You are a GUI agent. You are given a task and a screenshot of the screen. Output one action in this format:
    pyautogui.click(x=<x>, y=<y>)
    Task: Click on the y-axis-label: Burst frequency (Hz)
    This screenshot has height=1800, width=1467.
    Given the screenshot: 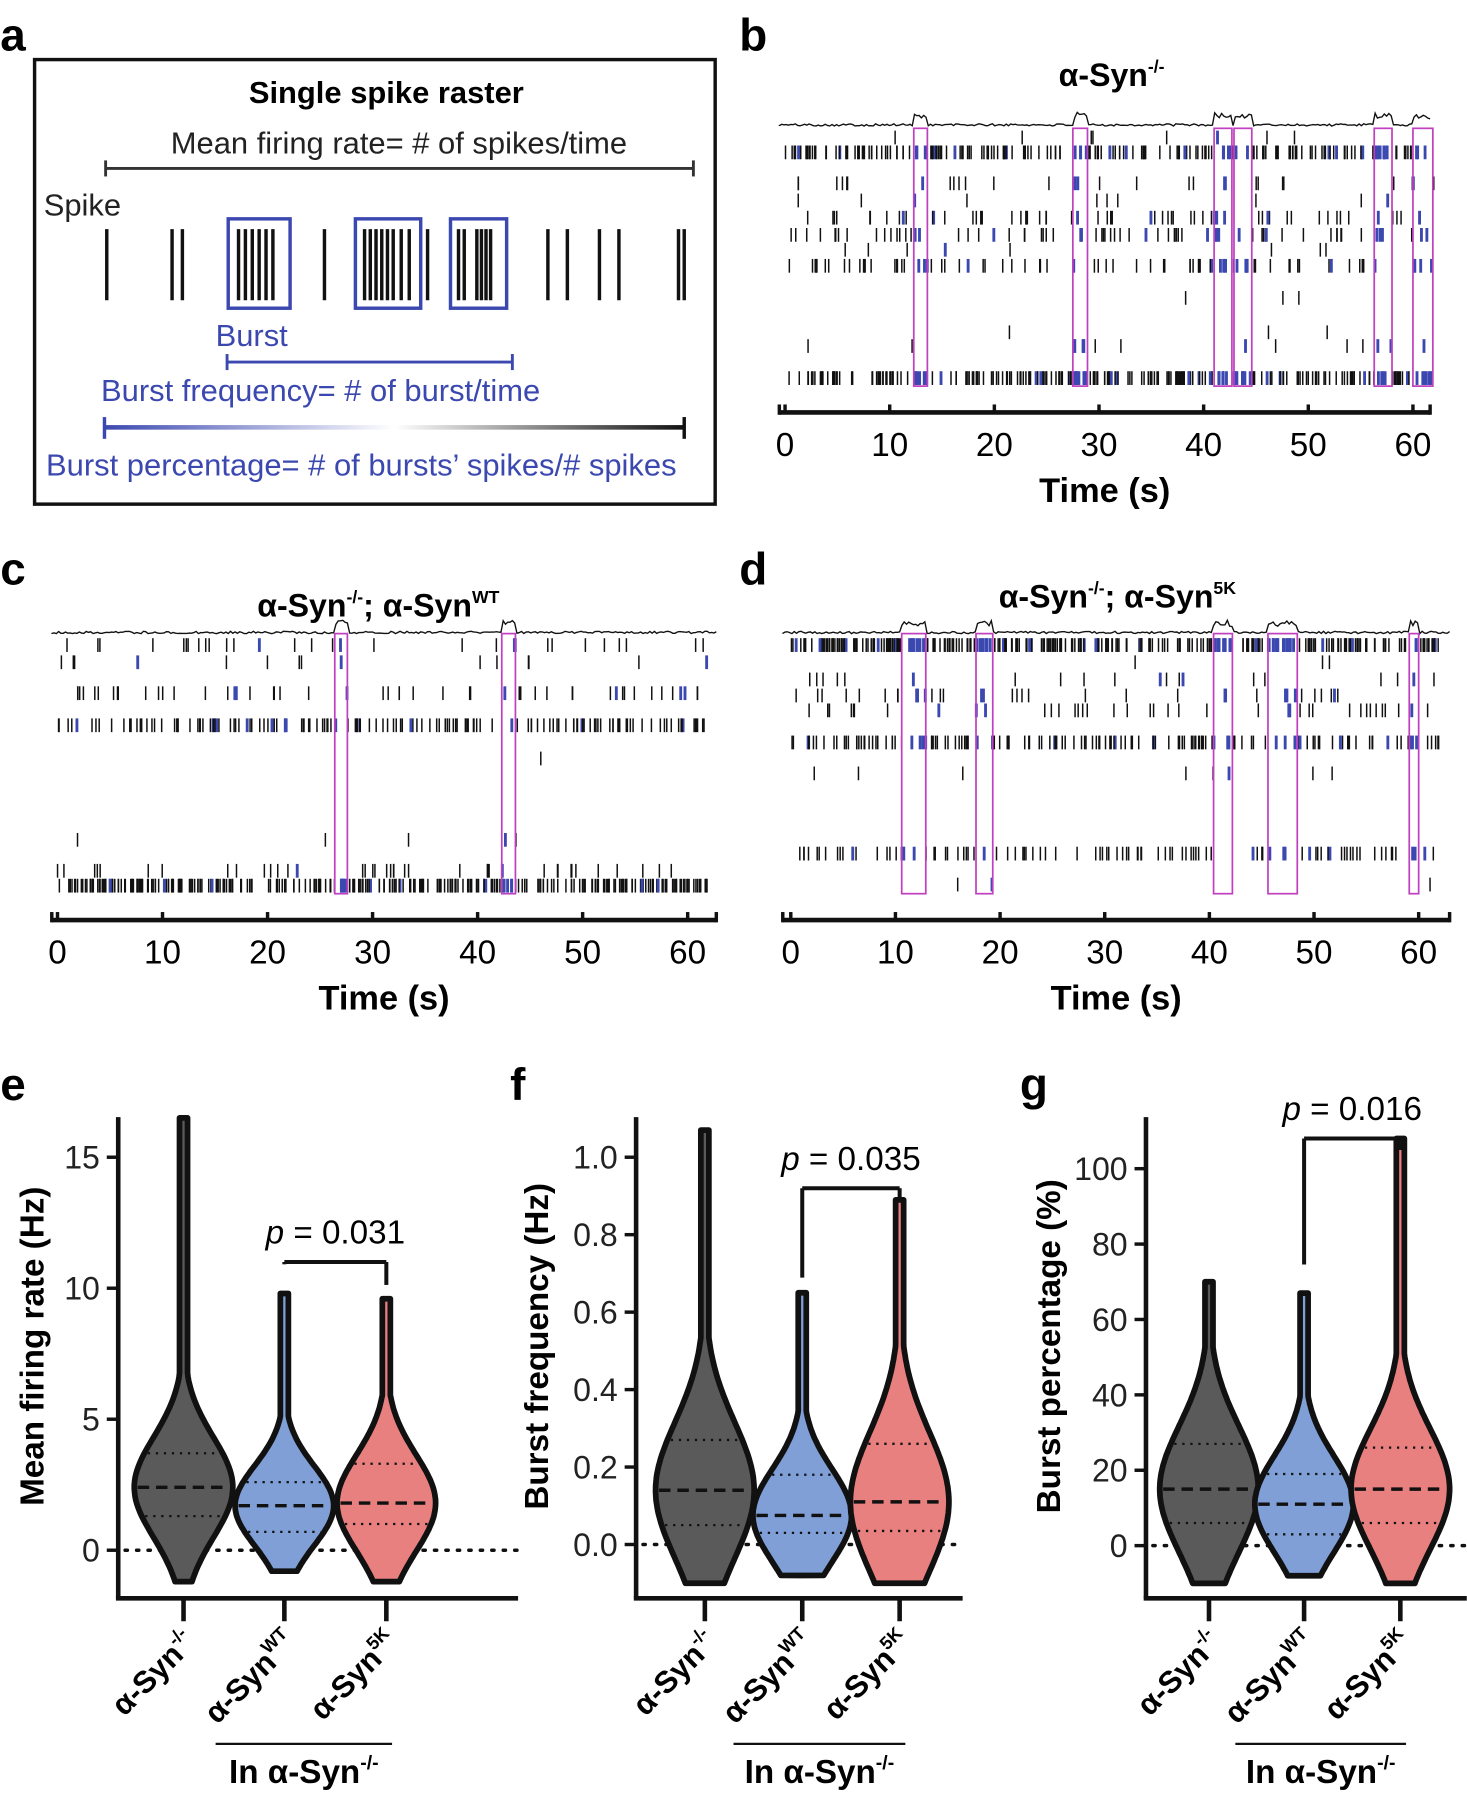 What is the action you would take?
    pyautogui.click(x=537, y=1346)
    